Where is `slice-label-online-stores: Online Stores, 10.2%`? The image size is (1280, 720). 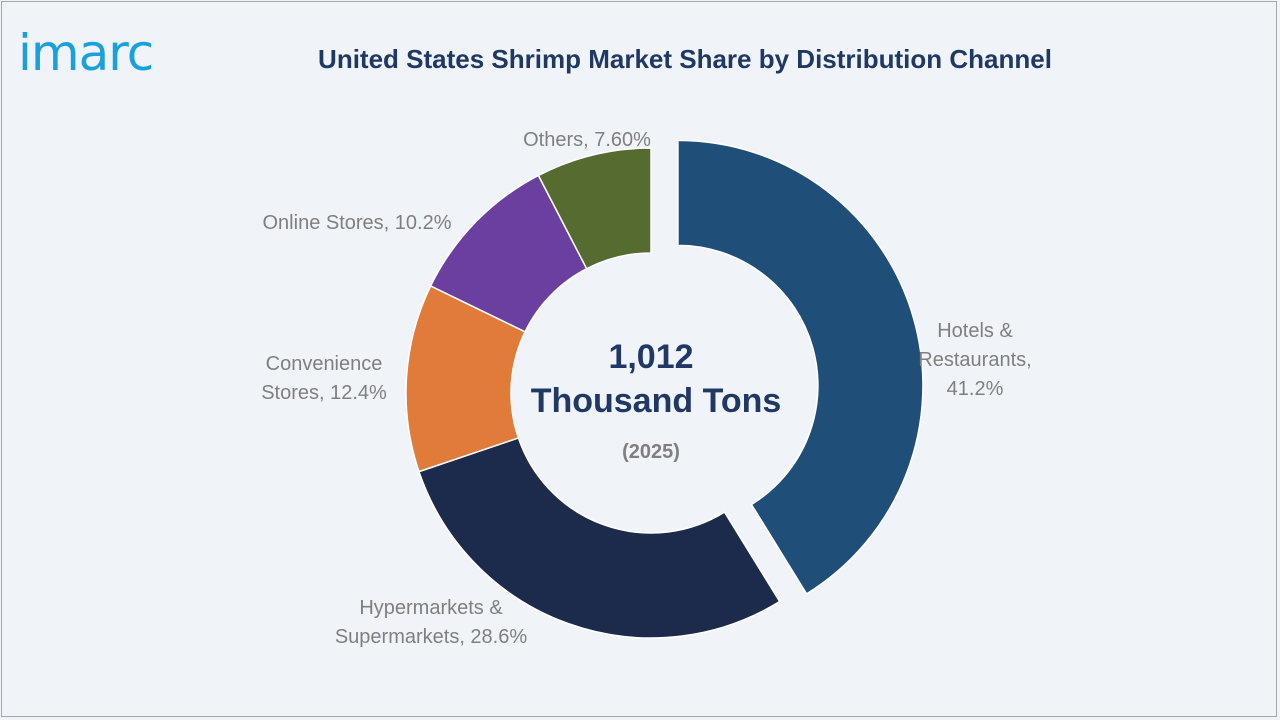
slice-label-online-stores: Online Stores, 10.2% is located at coordinates (357, 223).